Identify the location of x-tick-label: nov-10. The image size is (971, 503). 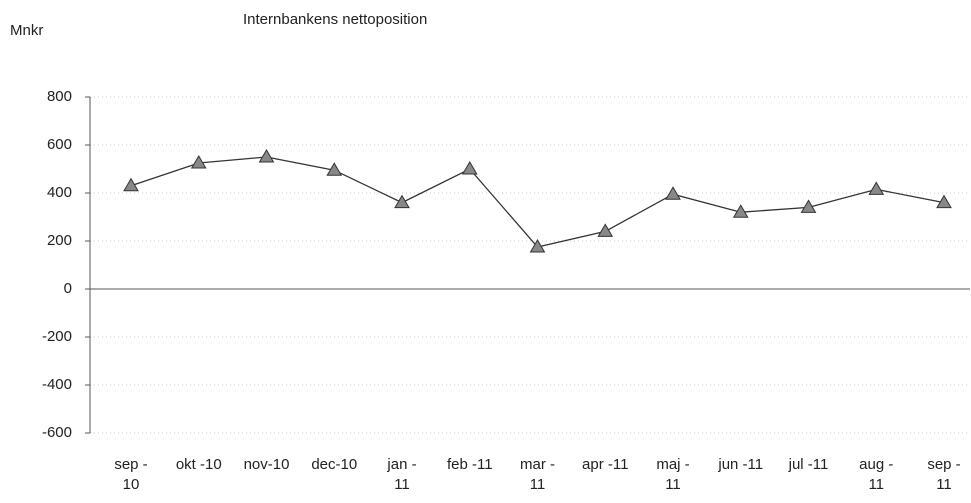
(266, 464).